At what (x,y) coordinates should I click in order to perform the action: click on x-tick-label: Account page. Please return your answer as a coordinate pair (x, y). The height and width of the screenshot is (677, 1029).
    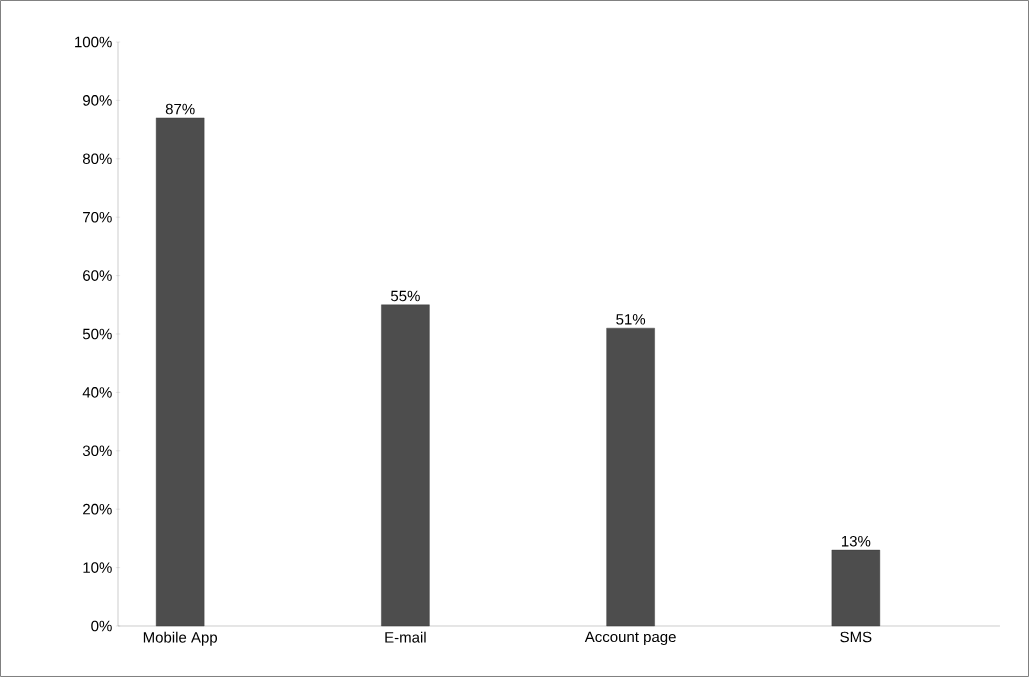
    Looking at the image, I should click on (630, 638).